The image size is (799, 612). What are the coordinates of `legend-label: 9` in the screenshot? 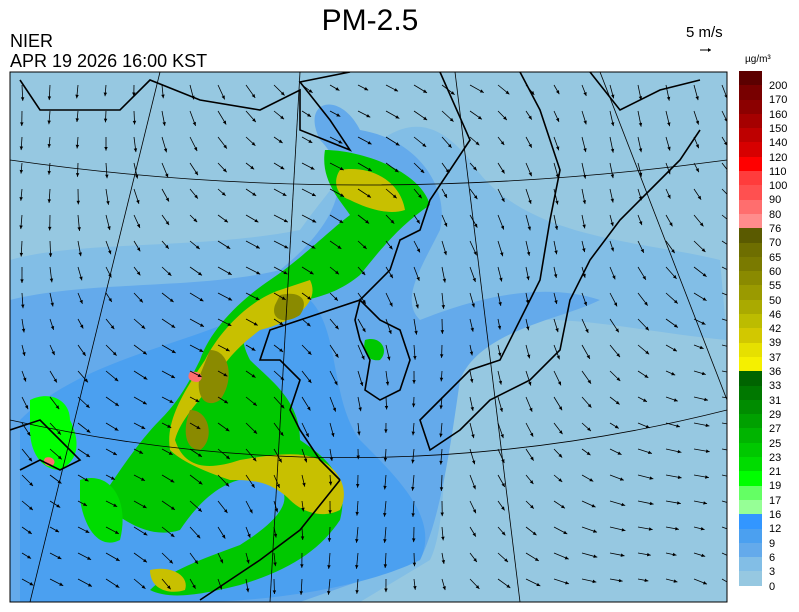 It's located at (772, 543).